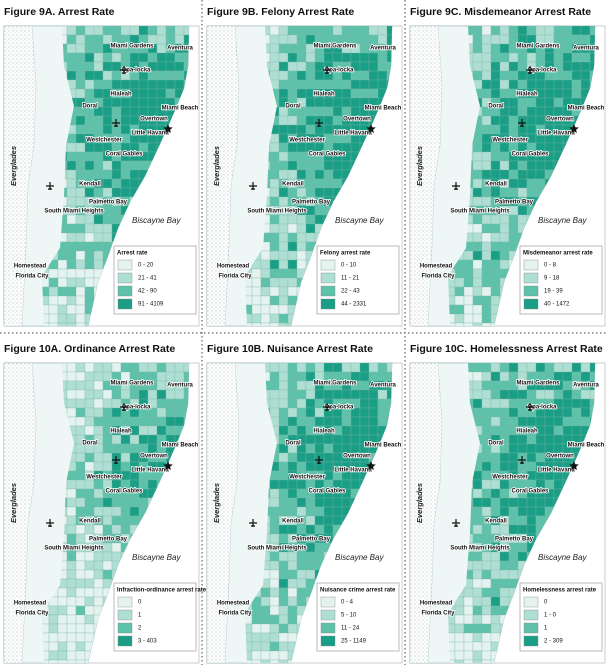 This screenshot has width=607, height=665. What do you see at coordinates (121, 95) in the screenshot?
I see `place-label: Hialeah` at bounding box center [121, 95].